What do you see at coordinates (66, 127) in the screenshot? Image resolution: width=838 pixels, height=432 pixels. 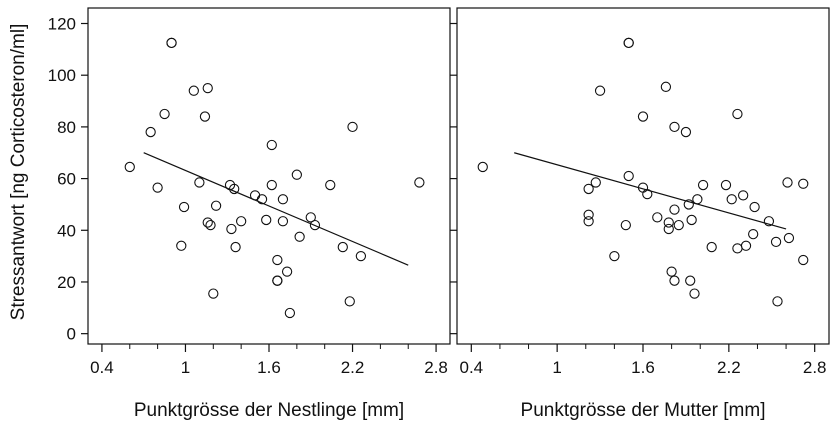 I see `panel-left-ytick-label: 80` at bounding box center [66, 127].